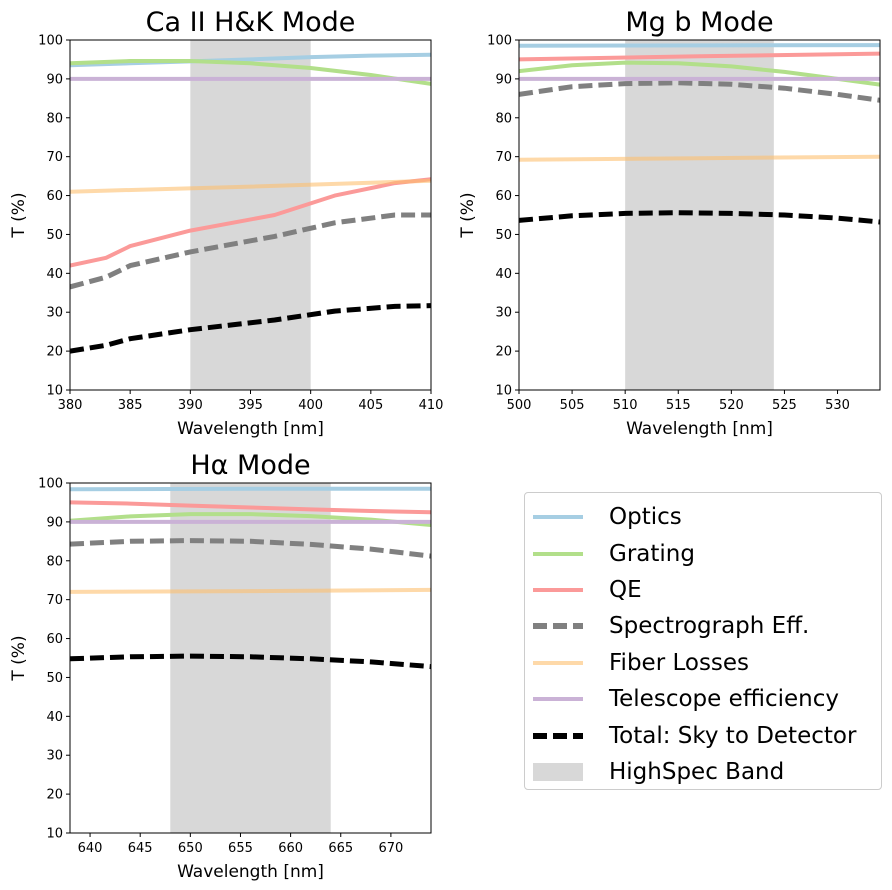 This screenshot has width=892, height=890. What do you see at coordinates (190, 405) in the screenshot?
I see `x-tick-label: 390` at bounding box center [190, 405].